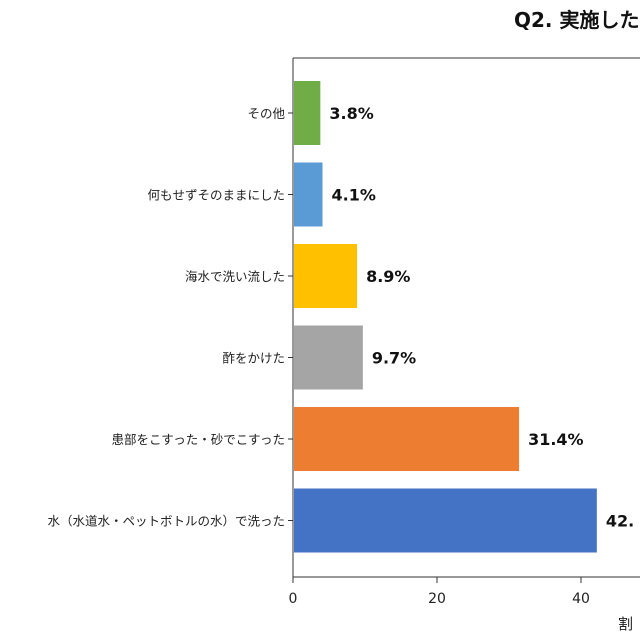 The width and height of the screenshot is (640, 640). What do you see at coordinates (394, 358) in the screenshot?
I see `value-label-3: 9.7%` at bounding box center [394, 358].